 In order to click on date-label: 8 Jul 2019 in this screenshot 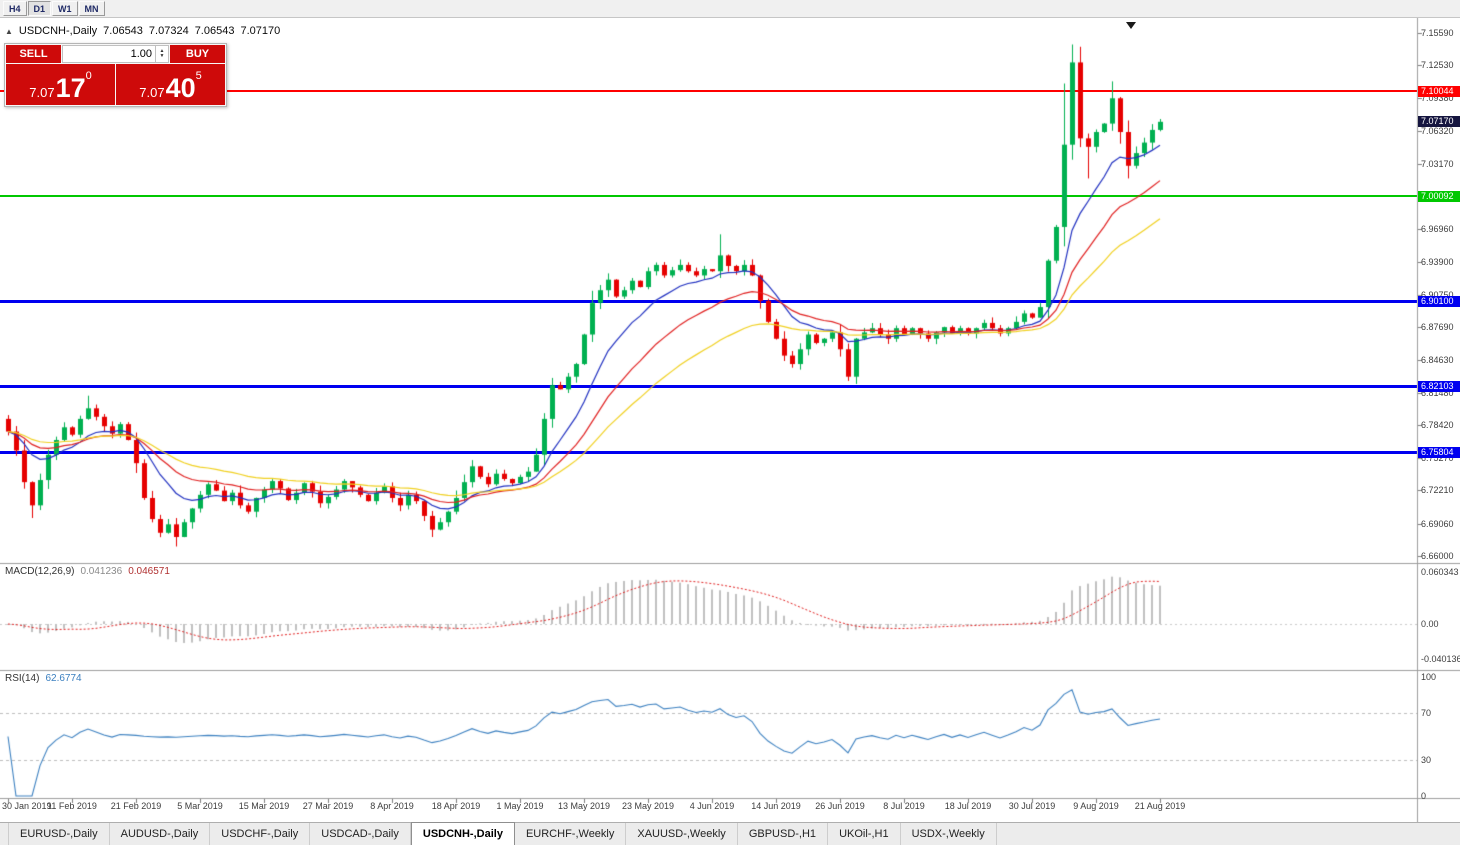, I will do `click(904, 806)`.